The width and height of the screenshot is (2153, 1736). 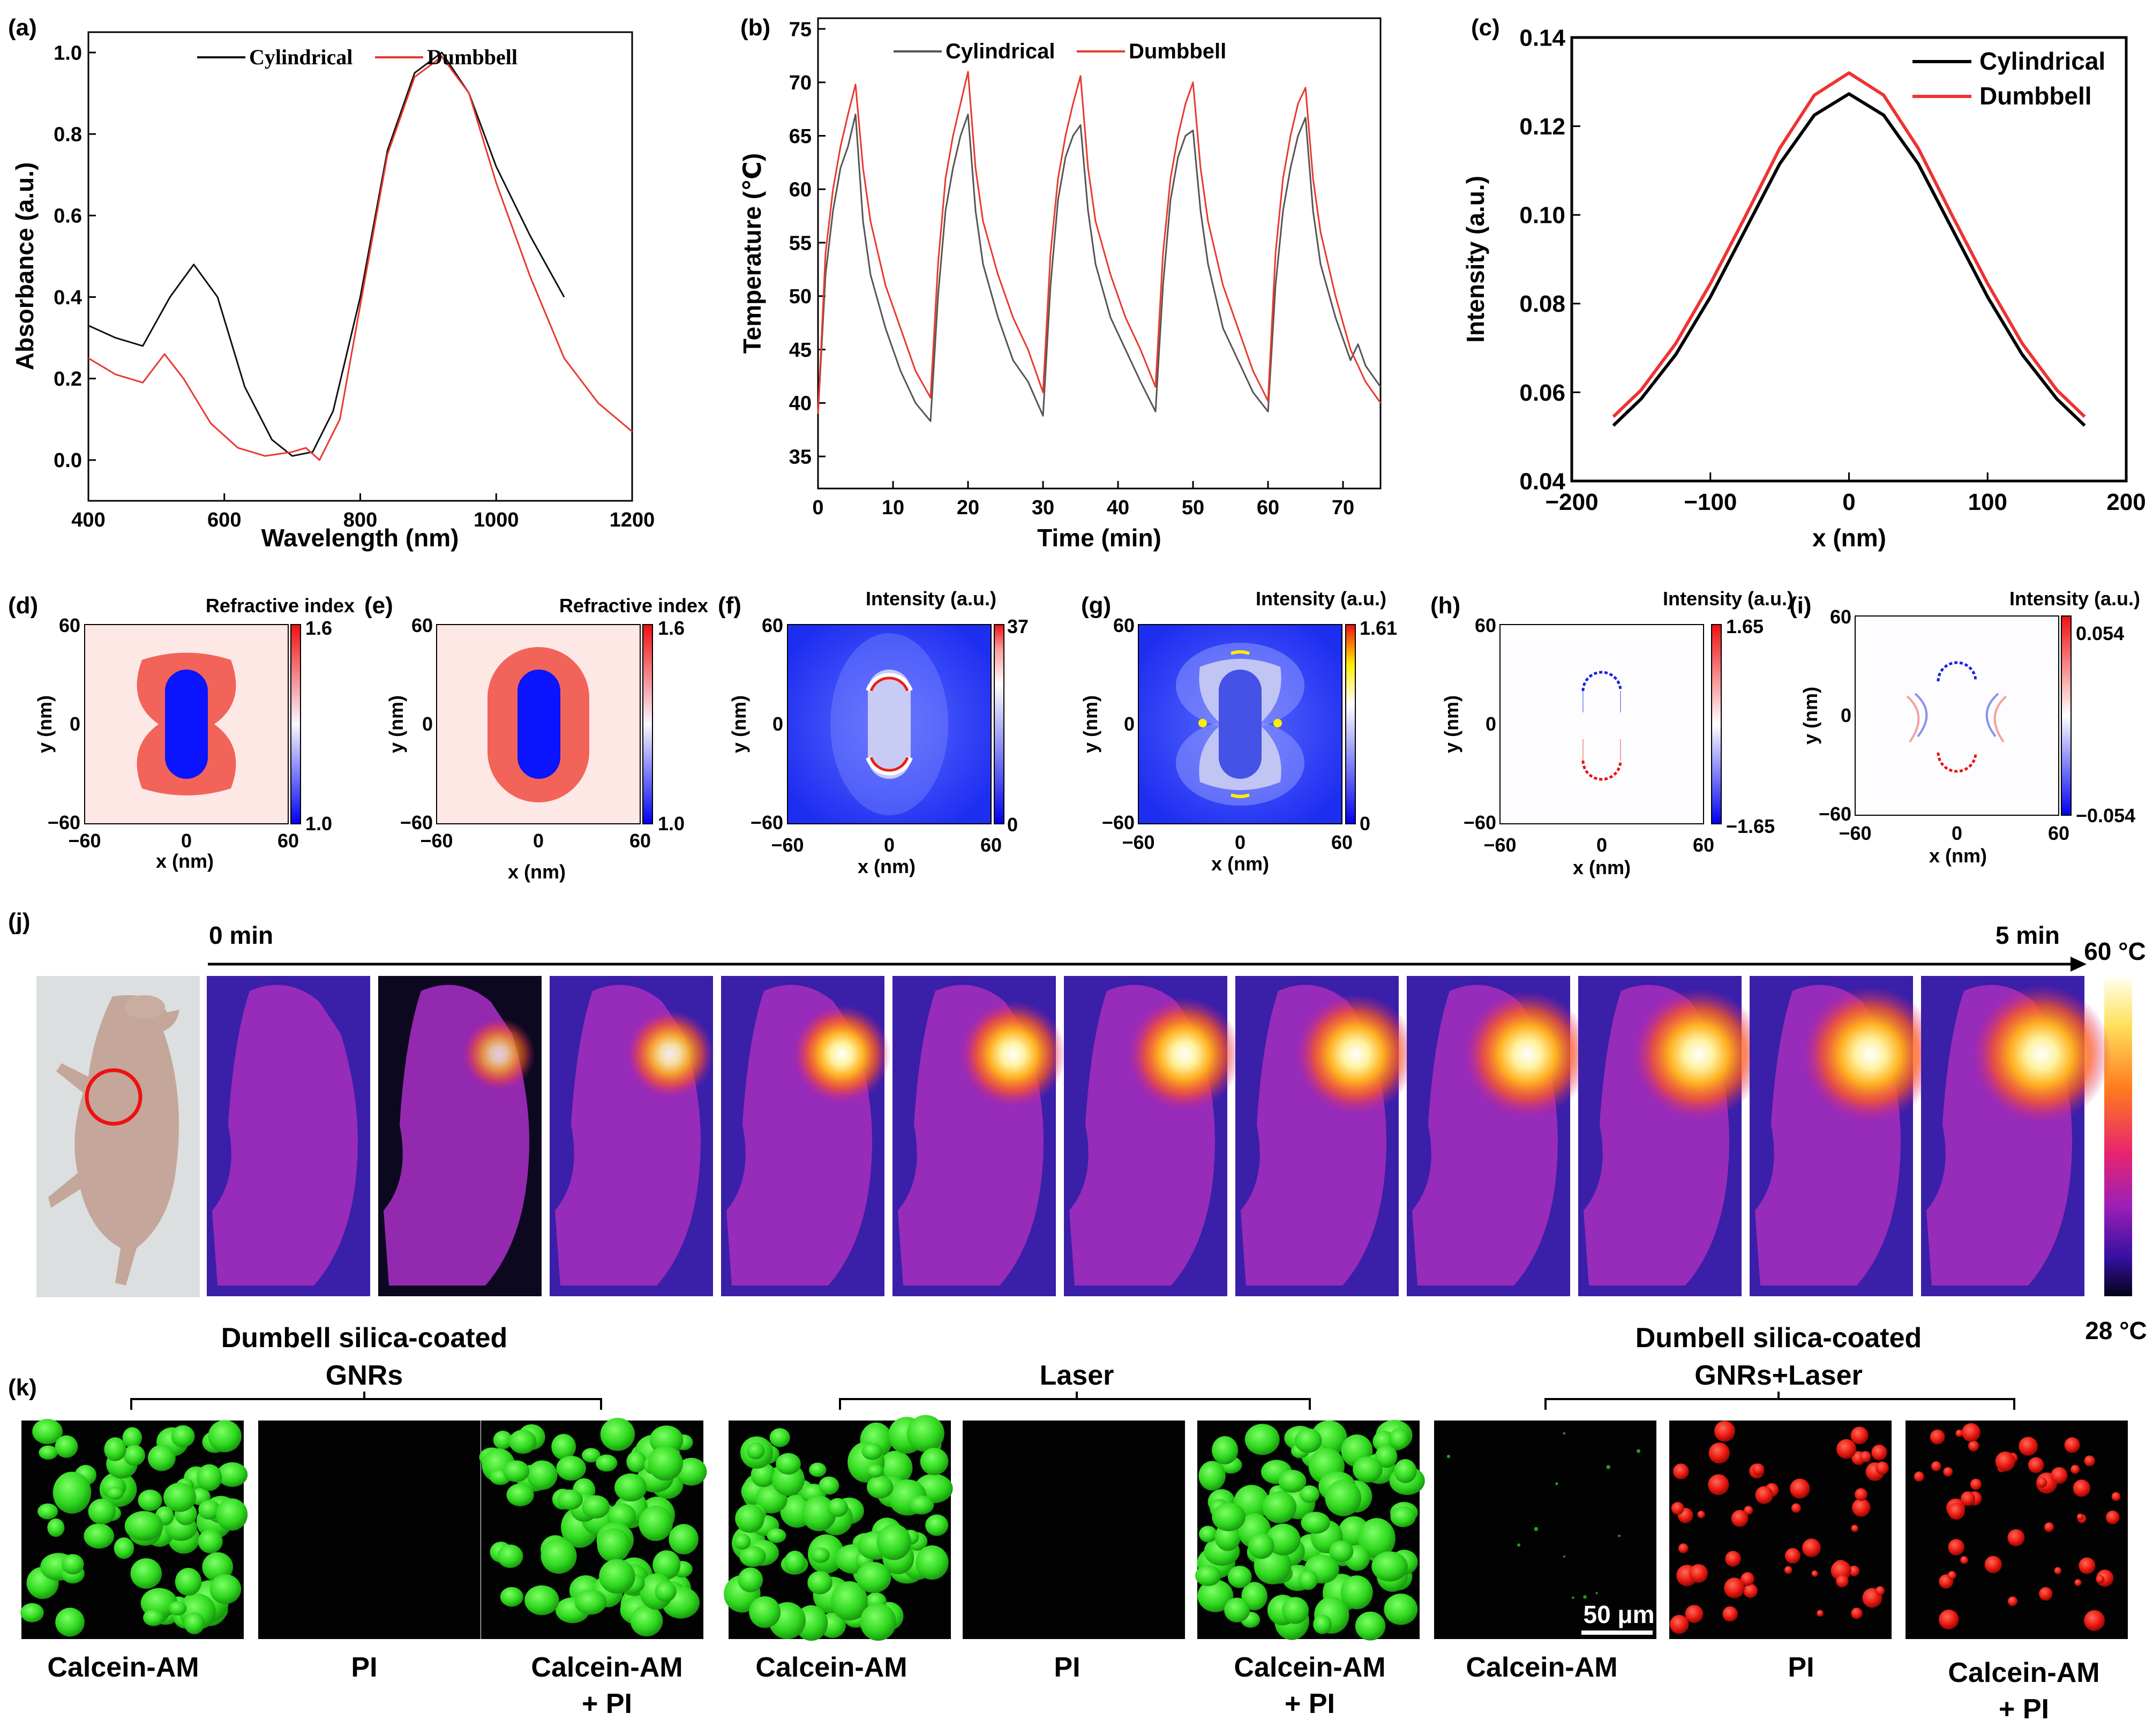 I want to click on chart-a-ytick-label: 0.6, so click(x=68, y=217).